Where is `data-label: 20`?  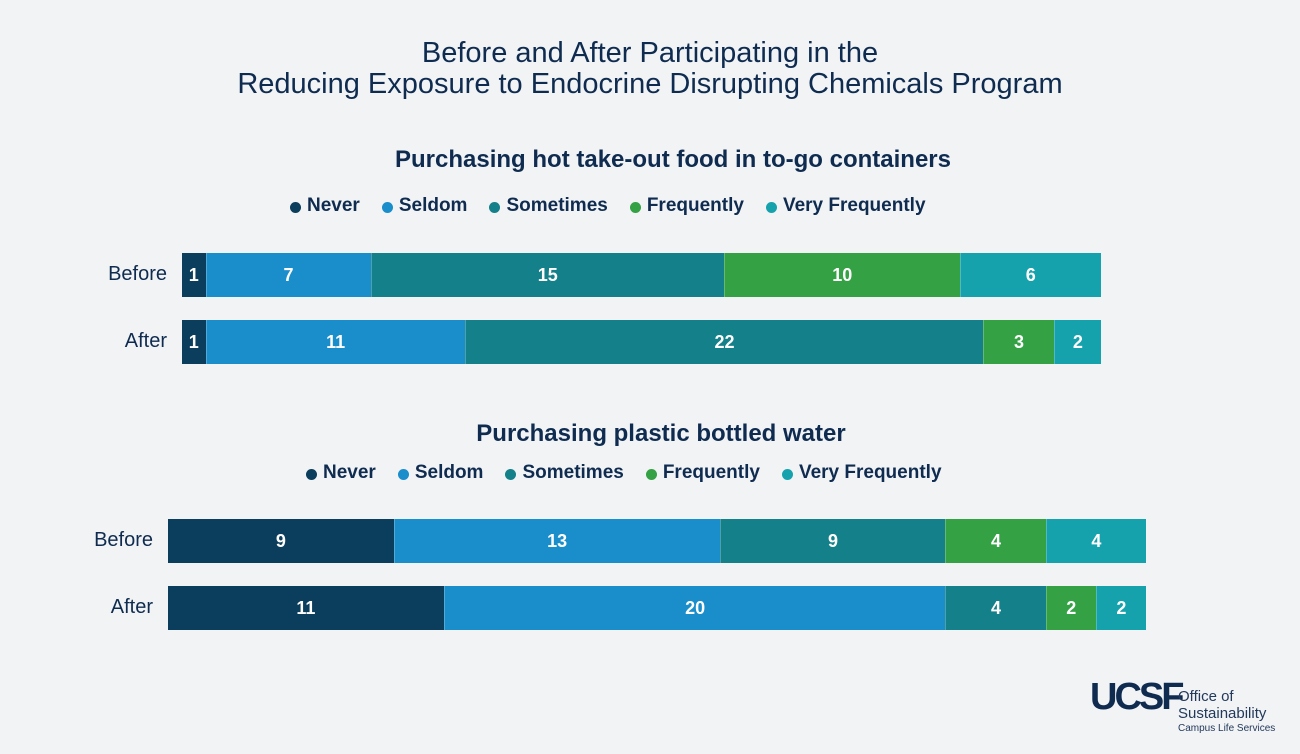
data-label: 20 is located at coordinates (695, 607).